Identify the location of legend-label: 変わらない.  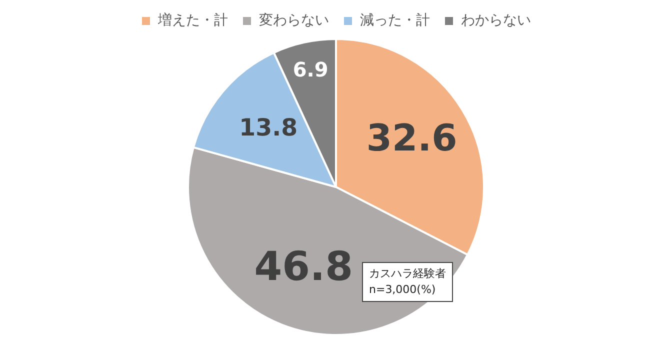
(294, 20).